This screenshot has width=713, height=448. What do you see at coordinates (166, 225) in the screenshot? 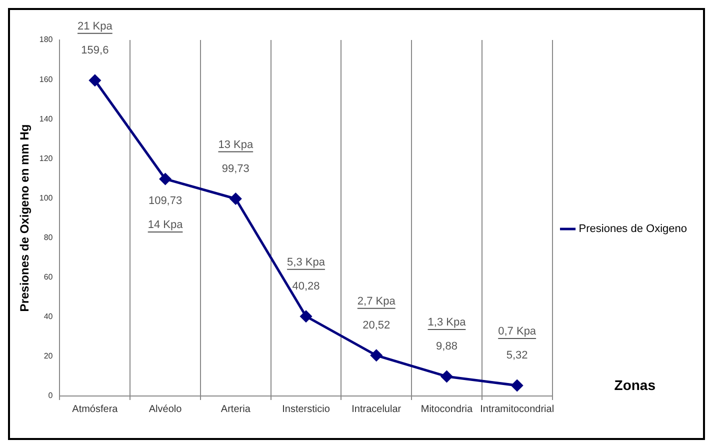
I see `annotation: 14 Kpa` at bounding box center [166, 225].